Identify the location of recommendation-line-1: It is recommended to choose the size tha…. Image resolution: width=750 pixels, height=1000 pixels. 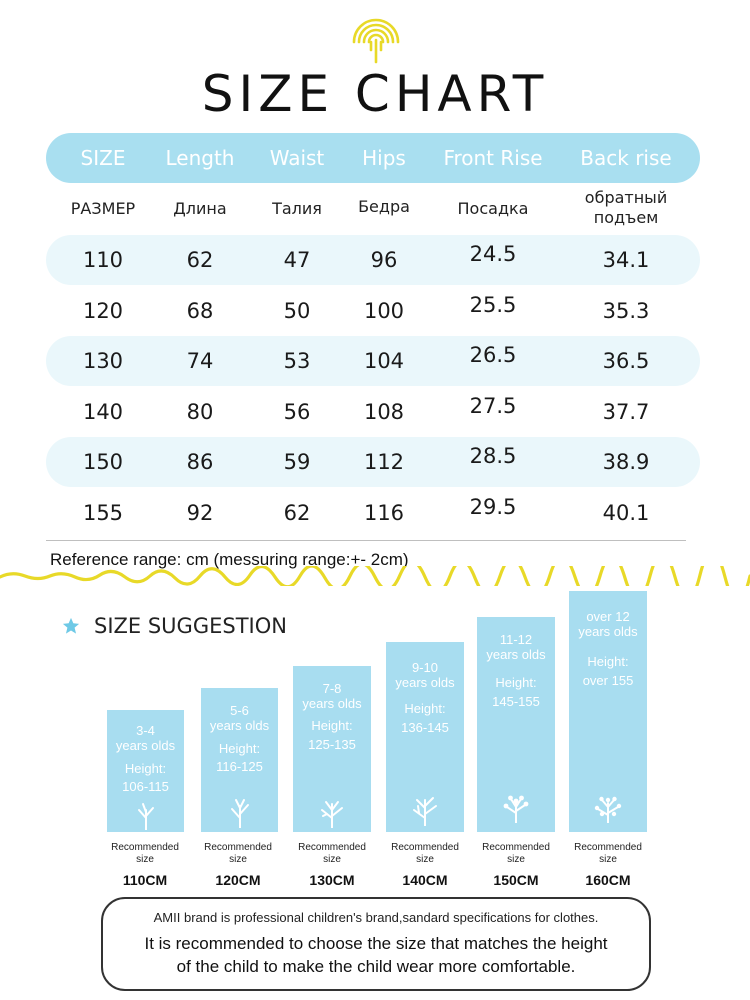
(376, 943).